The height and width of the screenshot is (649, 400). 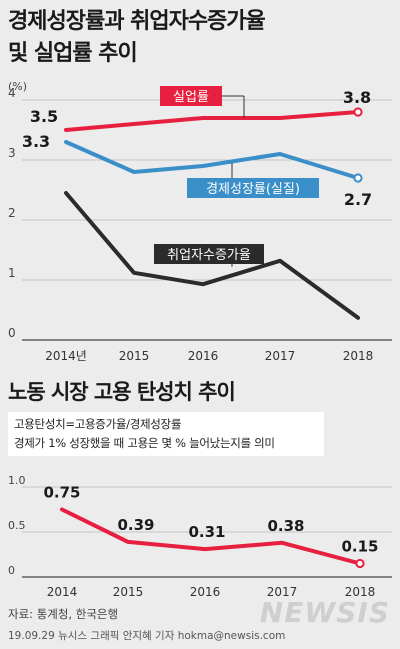 What do you see at coordinates (12, 153) in the screenshot?
I see `y-tick-label: 3` at bounding box center [12, 153].